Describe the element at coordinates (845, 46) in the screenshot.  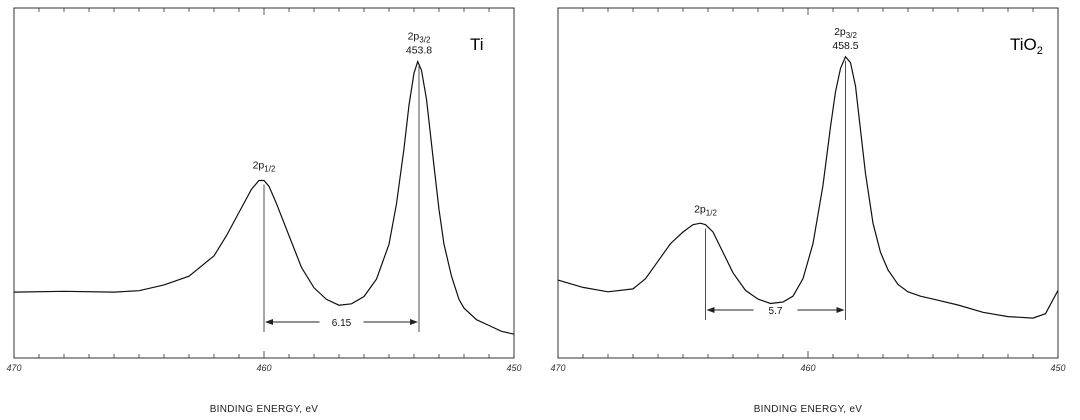
I see `tio2-peak-value-label: 458.5` at that location.